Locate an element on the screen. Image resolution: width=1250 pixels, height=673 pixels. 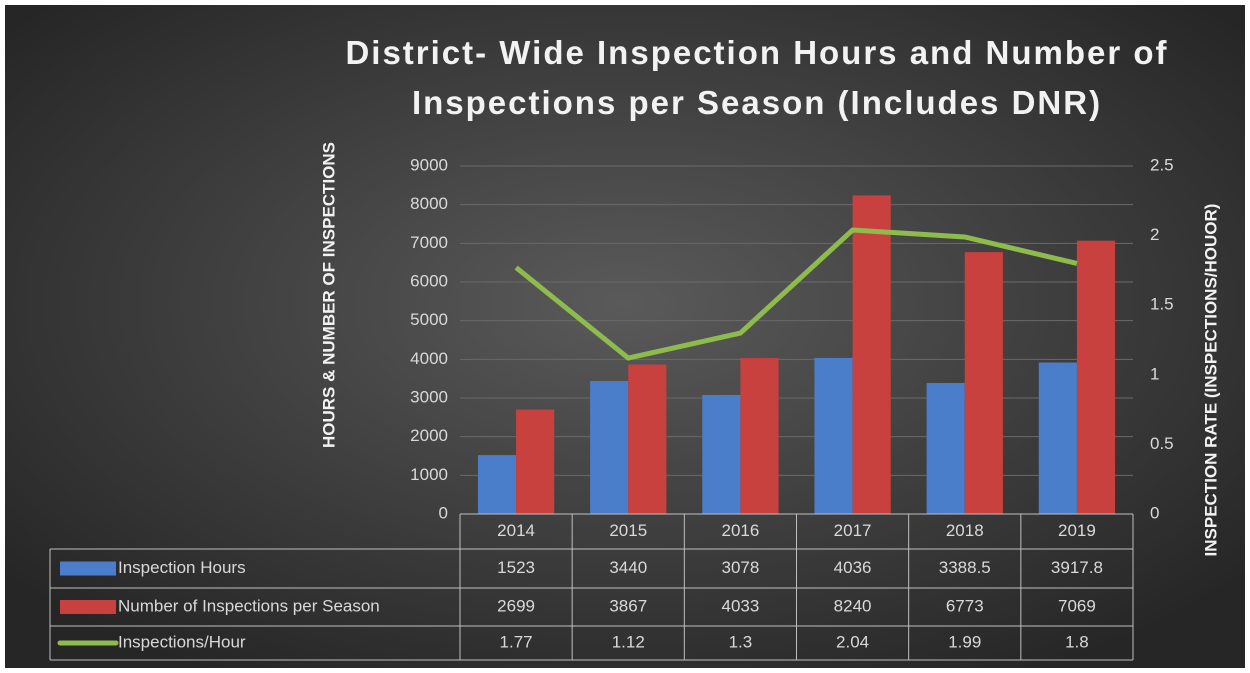
x-tick-label: 2018 is located at coordinates (965, 530).